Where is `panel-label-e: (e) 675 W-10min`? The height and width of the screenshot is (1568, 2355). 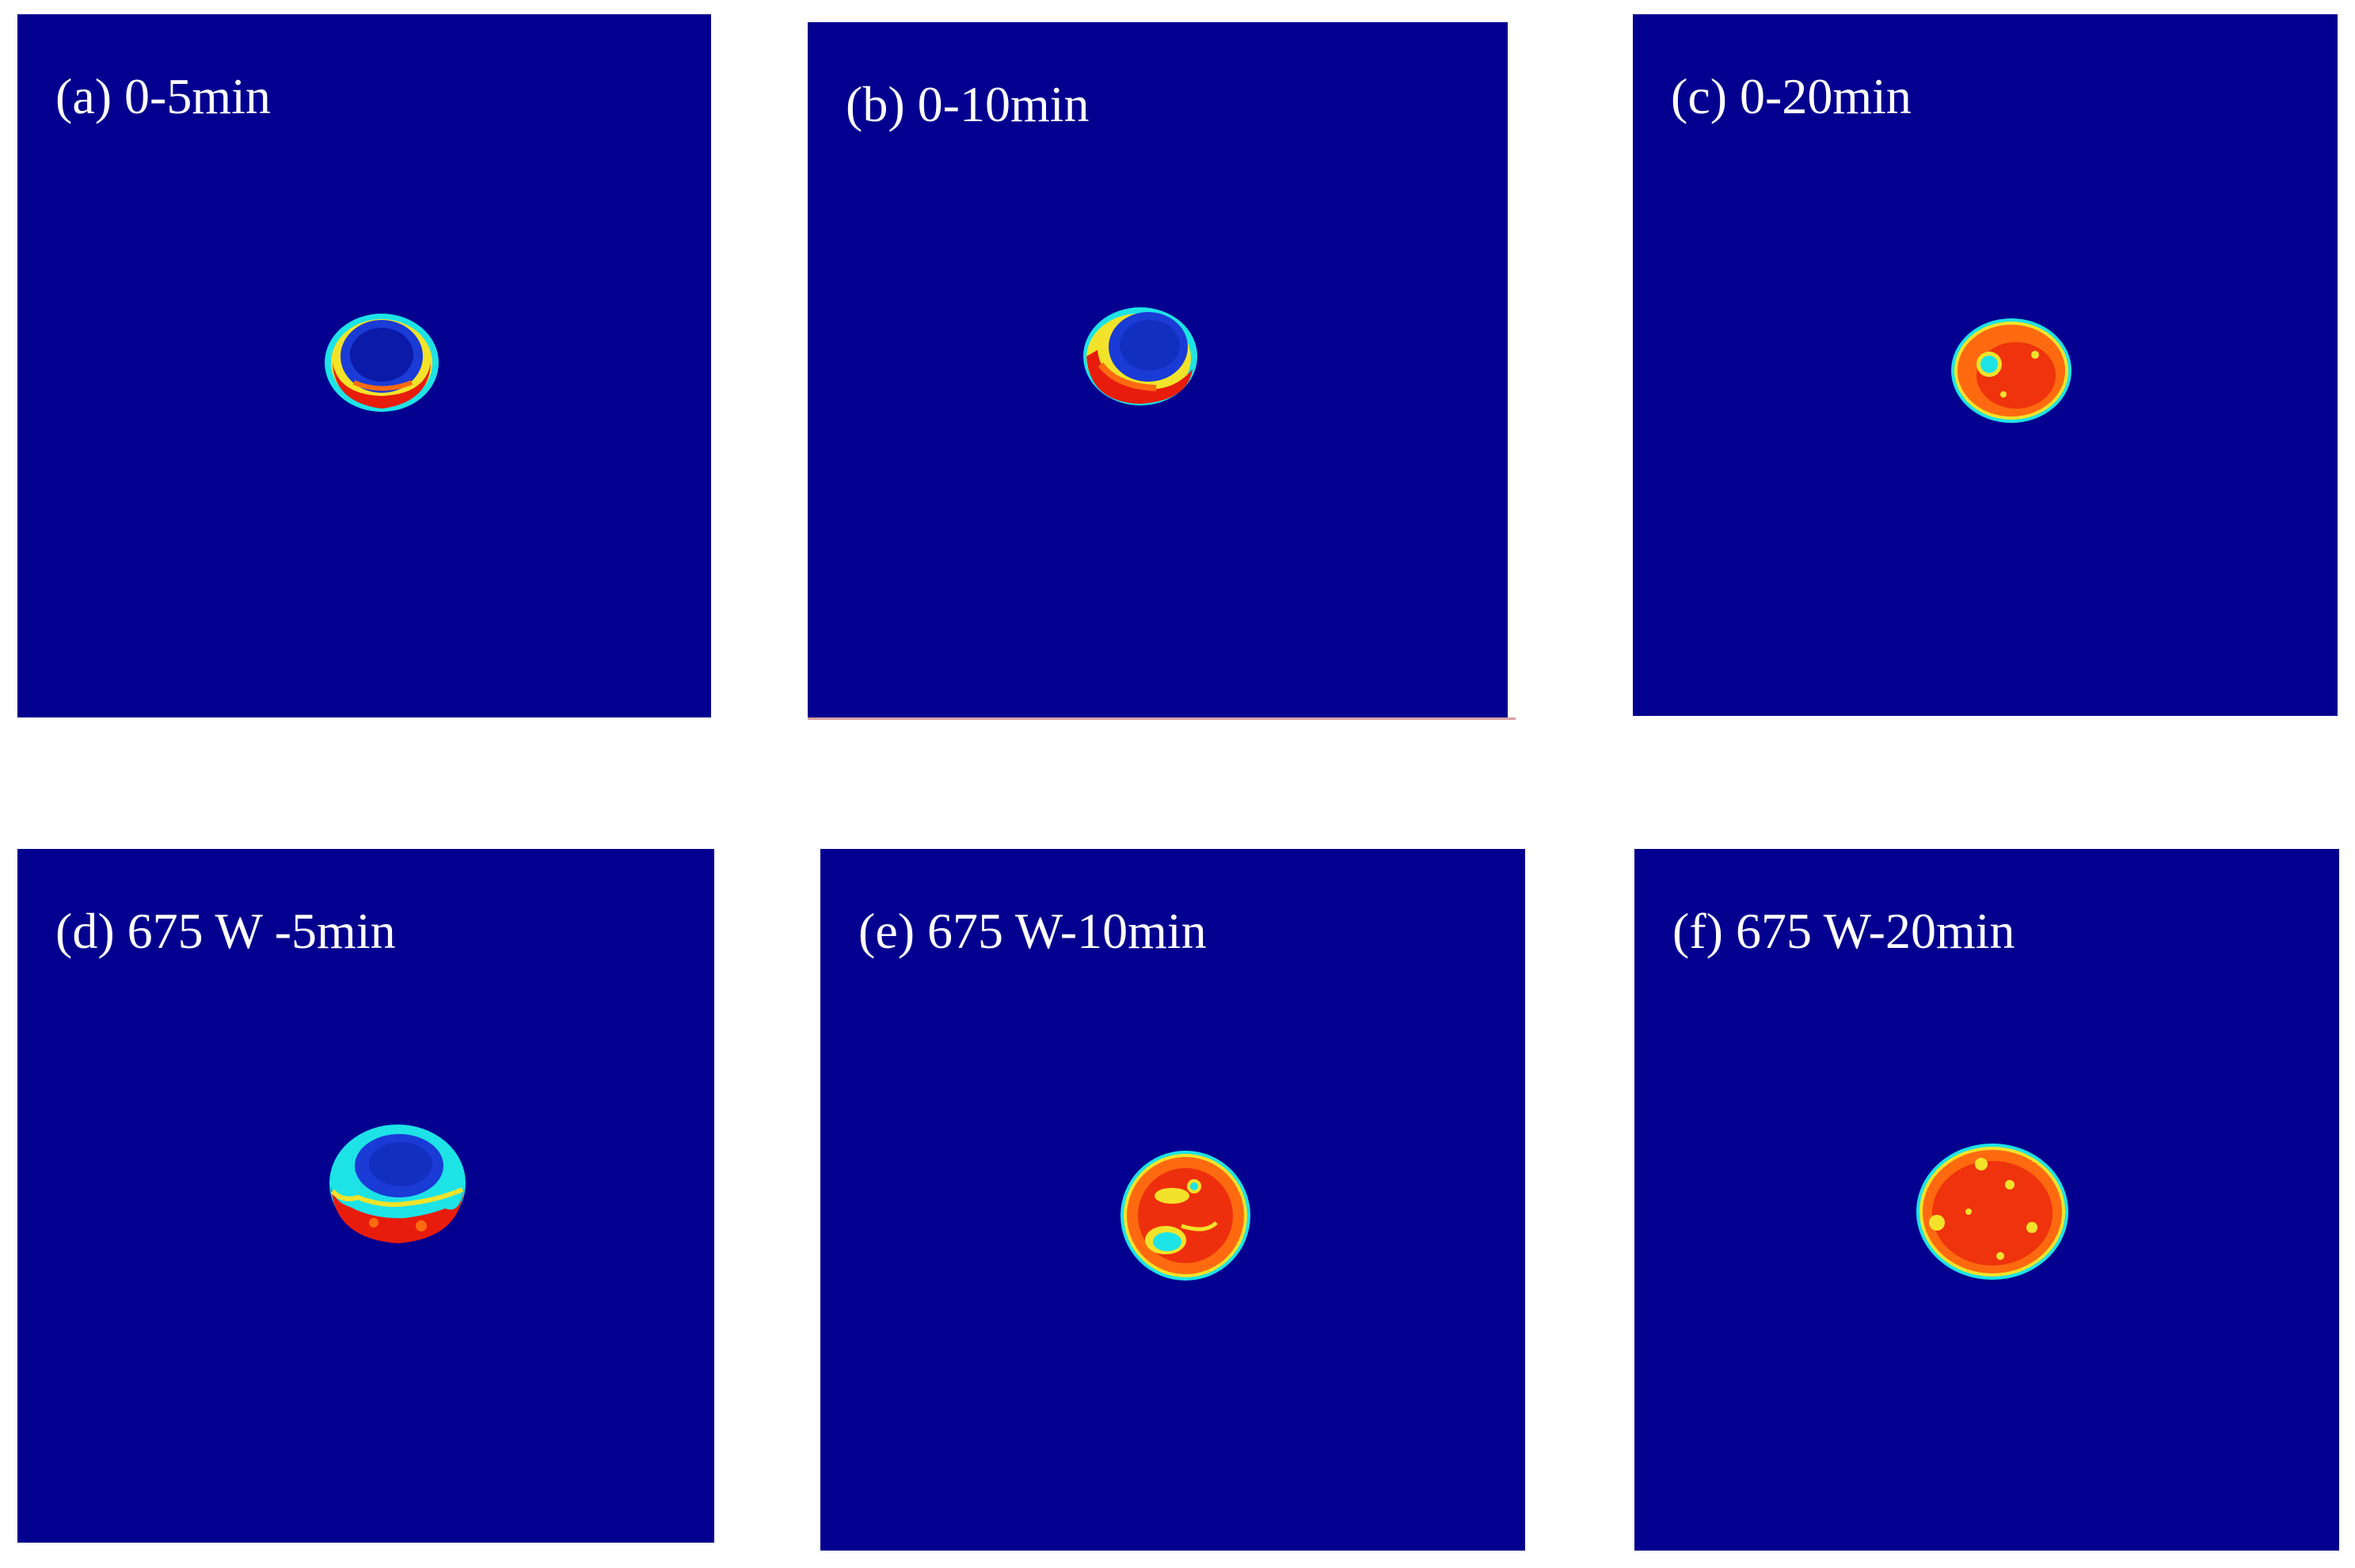
panel-label-e: (e) 675 W-10min is located at coordinates (1032, 931).